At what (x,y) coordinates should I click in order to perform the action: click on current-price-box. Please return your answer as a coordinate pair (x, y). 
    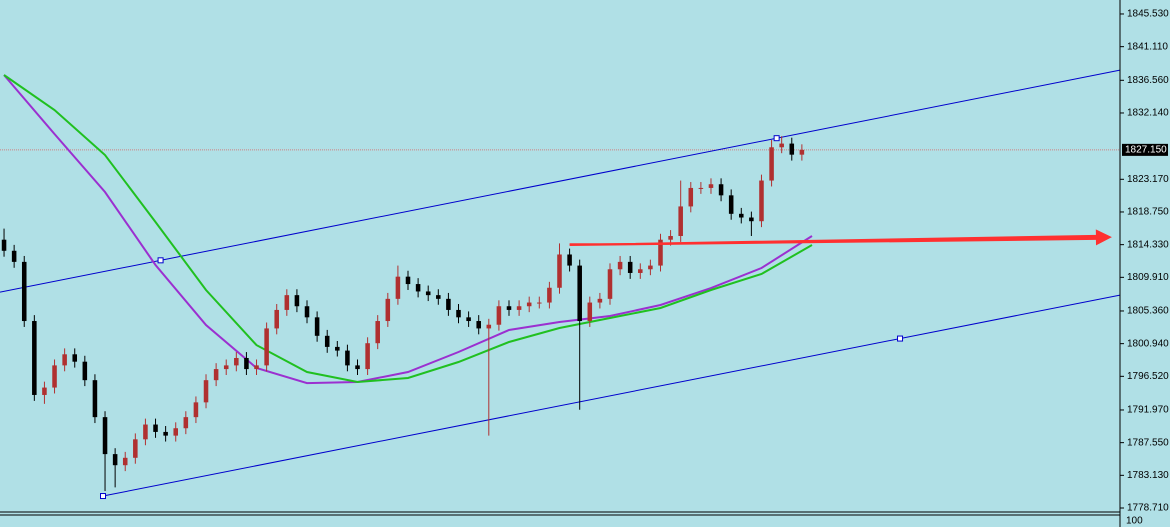
    Looking at the image, I should click on (1145, 149).